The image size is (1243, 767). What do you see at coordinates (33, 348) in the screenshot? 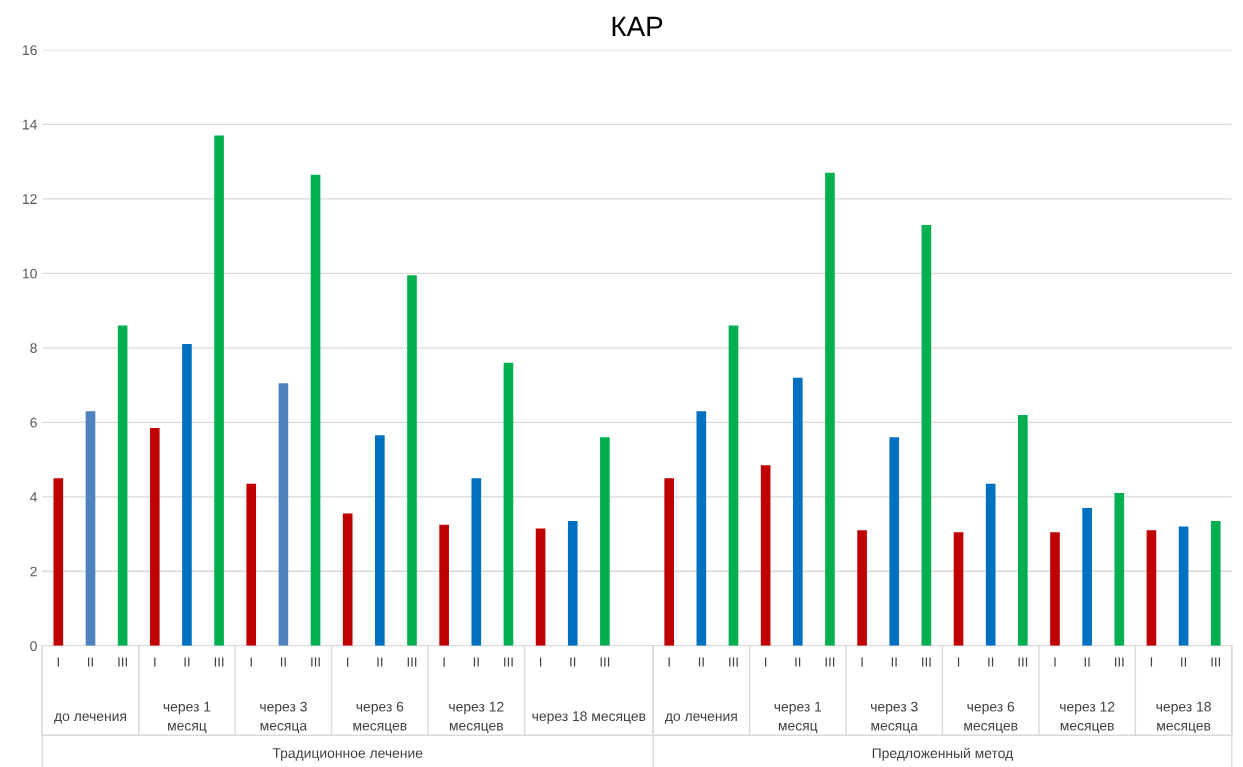
I see `y-tick-label: 8` at bounding box center [33, 348].